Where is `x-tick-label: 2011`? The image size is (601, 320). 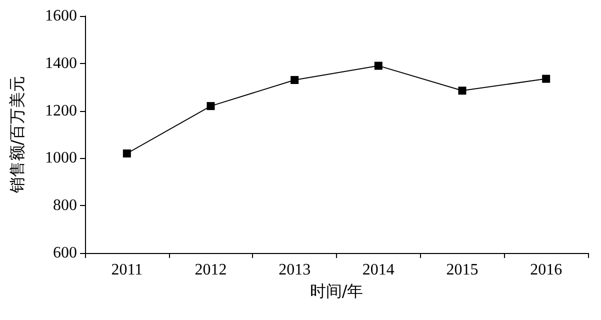 x-tick-label: 2011 is located at coordinates (127, 270).